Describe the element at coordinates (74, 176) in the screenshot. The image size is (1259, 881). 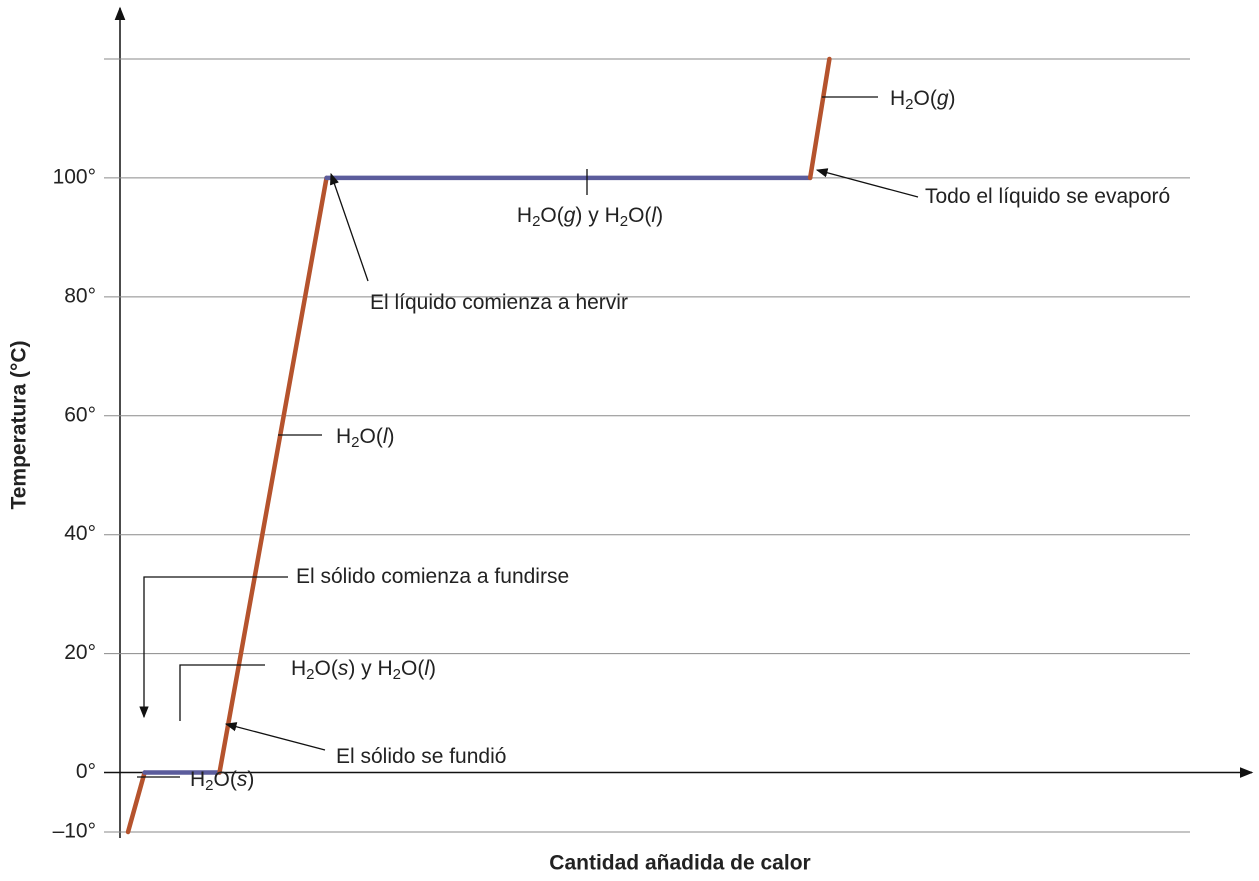
I see `y-tick-label: 100°` at that location.